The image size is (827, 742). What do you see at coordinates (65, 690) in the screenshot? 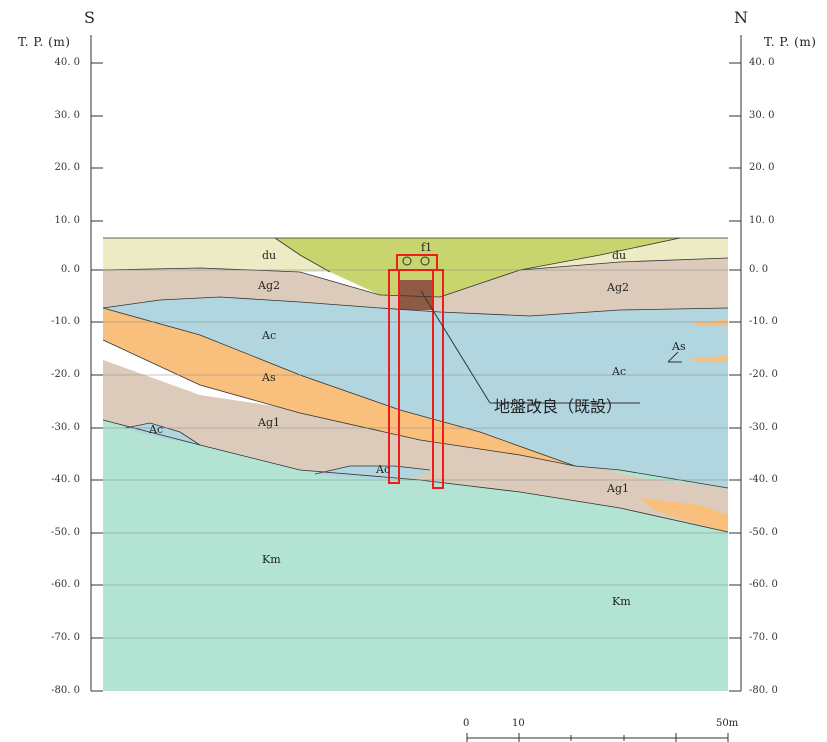
I see `left-tick-label: -80. 0` at bounding box center [65, 690].